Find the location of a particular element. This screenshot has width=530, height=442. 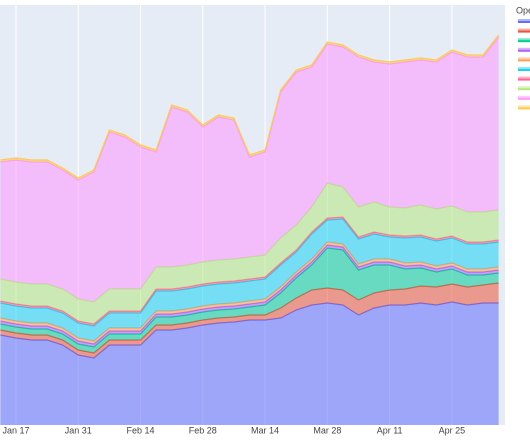

x-tick-label: Feb 14 is located at coordinates (141, 430).